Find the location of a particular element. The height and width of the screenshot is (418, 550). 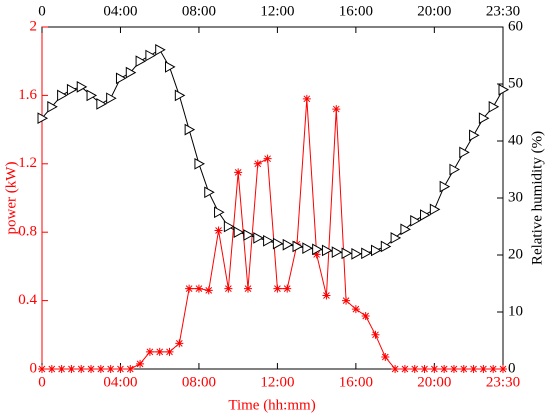

x-tick-label-top: 20:00 is located at coordinates (434, 11).